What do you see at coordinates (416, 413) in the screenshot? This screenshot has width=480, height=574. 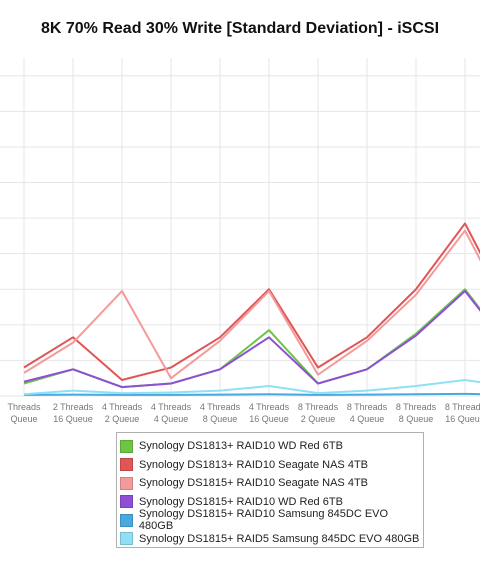 I see `x-tick-label: 8 Threads 8 Queue` at bounding box center [416, 413].